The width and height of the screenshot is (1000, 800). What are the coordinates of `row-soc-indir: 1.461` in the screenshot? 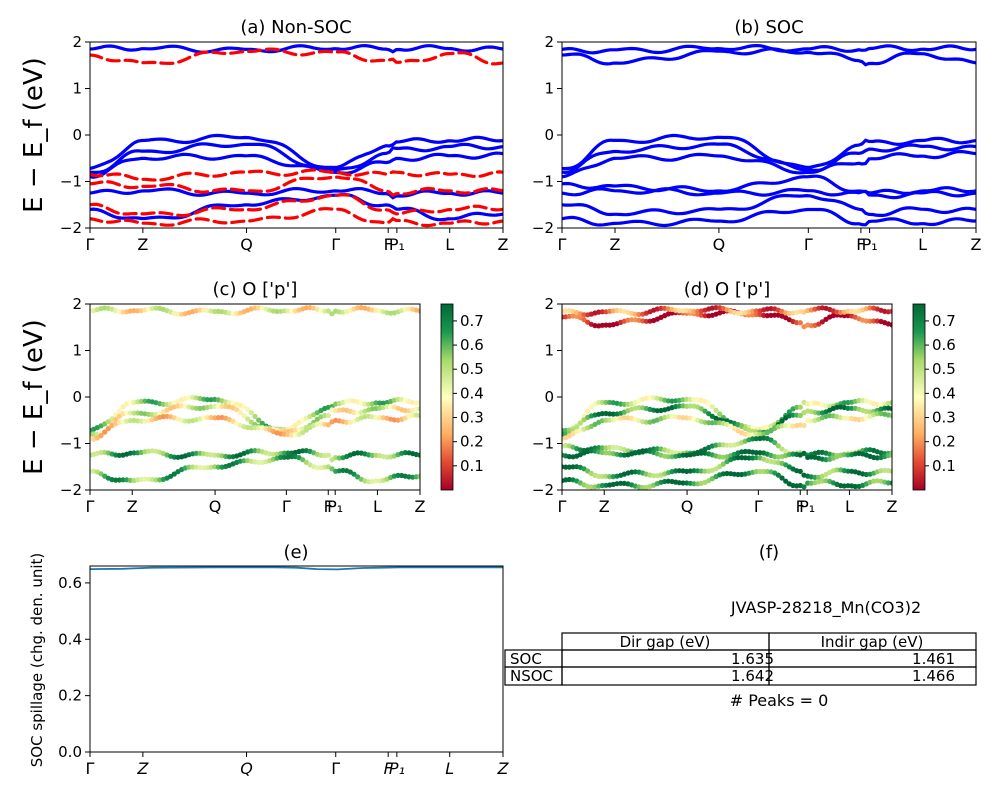 It's located at (933, 659).